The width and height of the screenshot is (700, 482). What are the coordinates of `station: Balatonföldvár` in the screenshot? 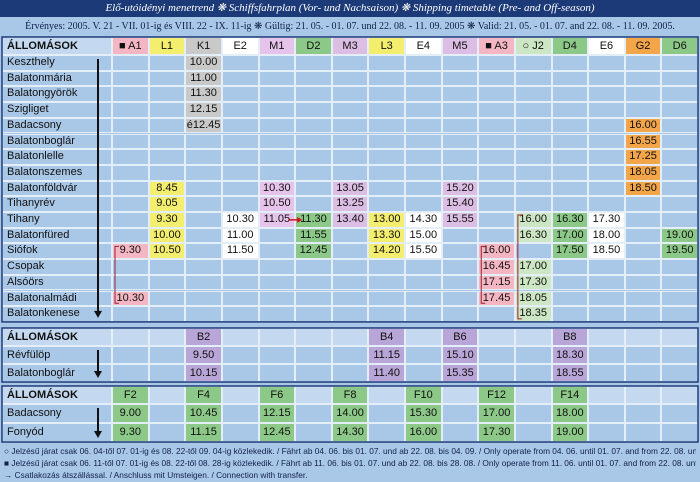 It's located at (57, 188).